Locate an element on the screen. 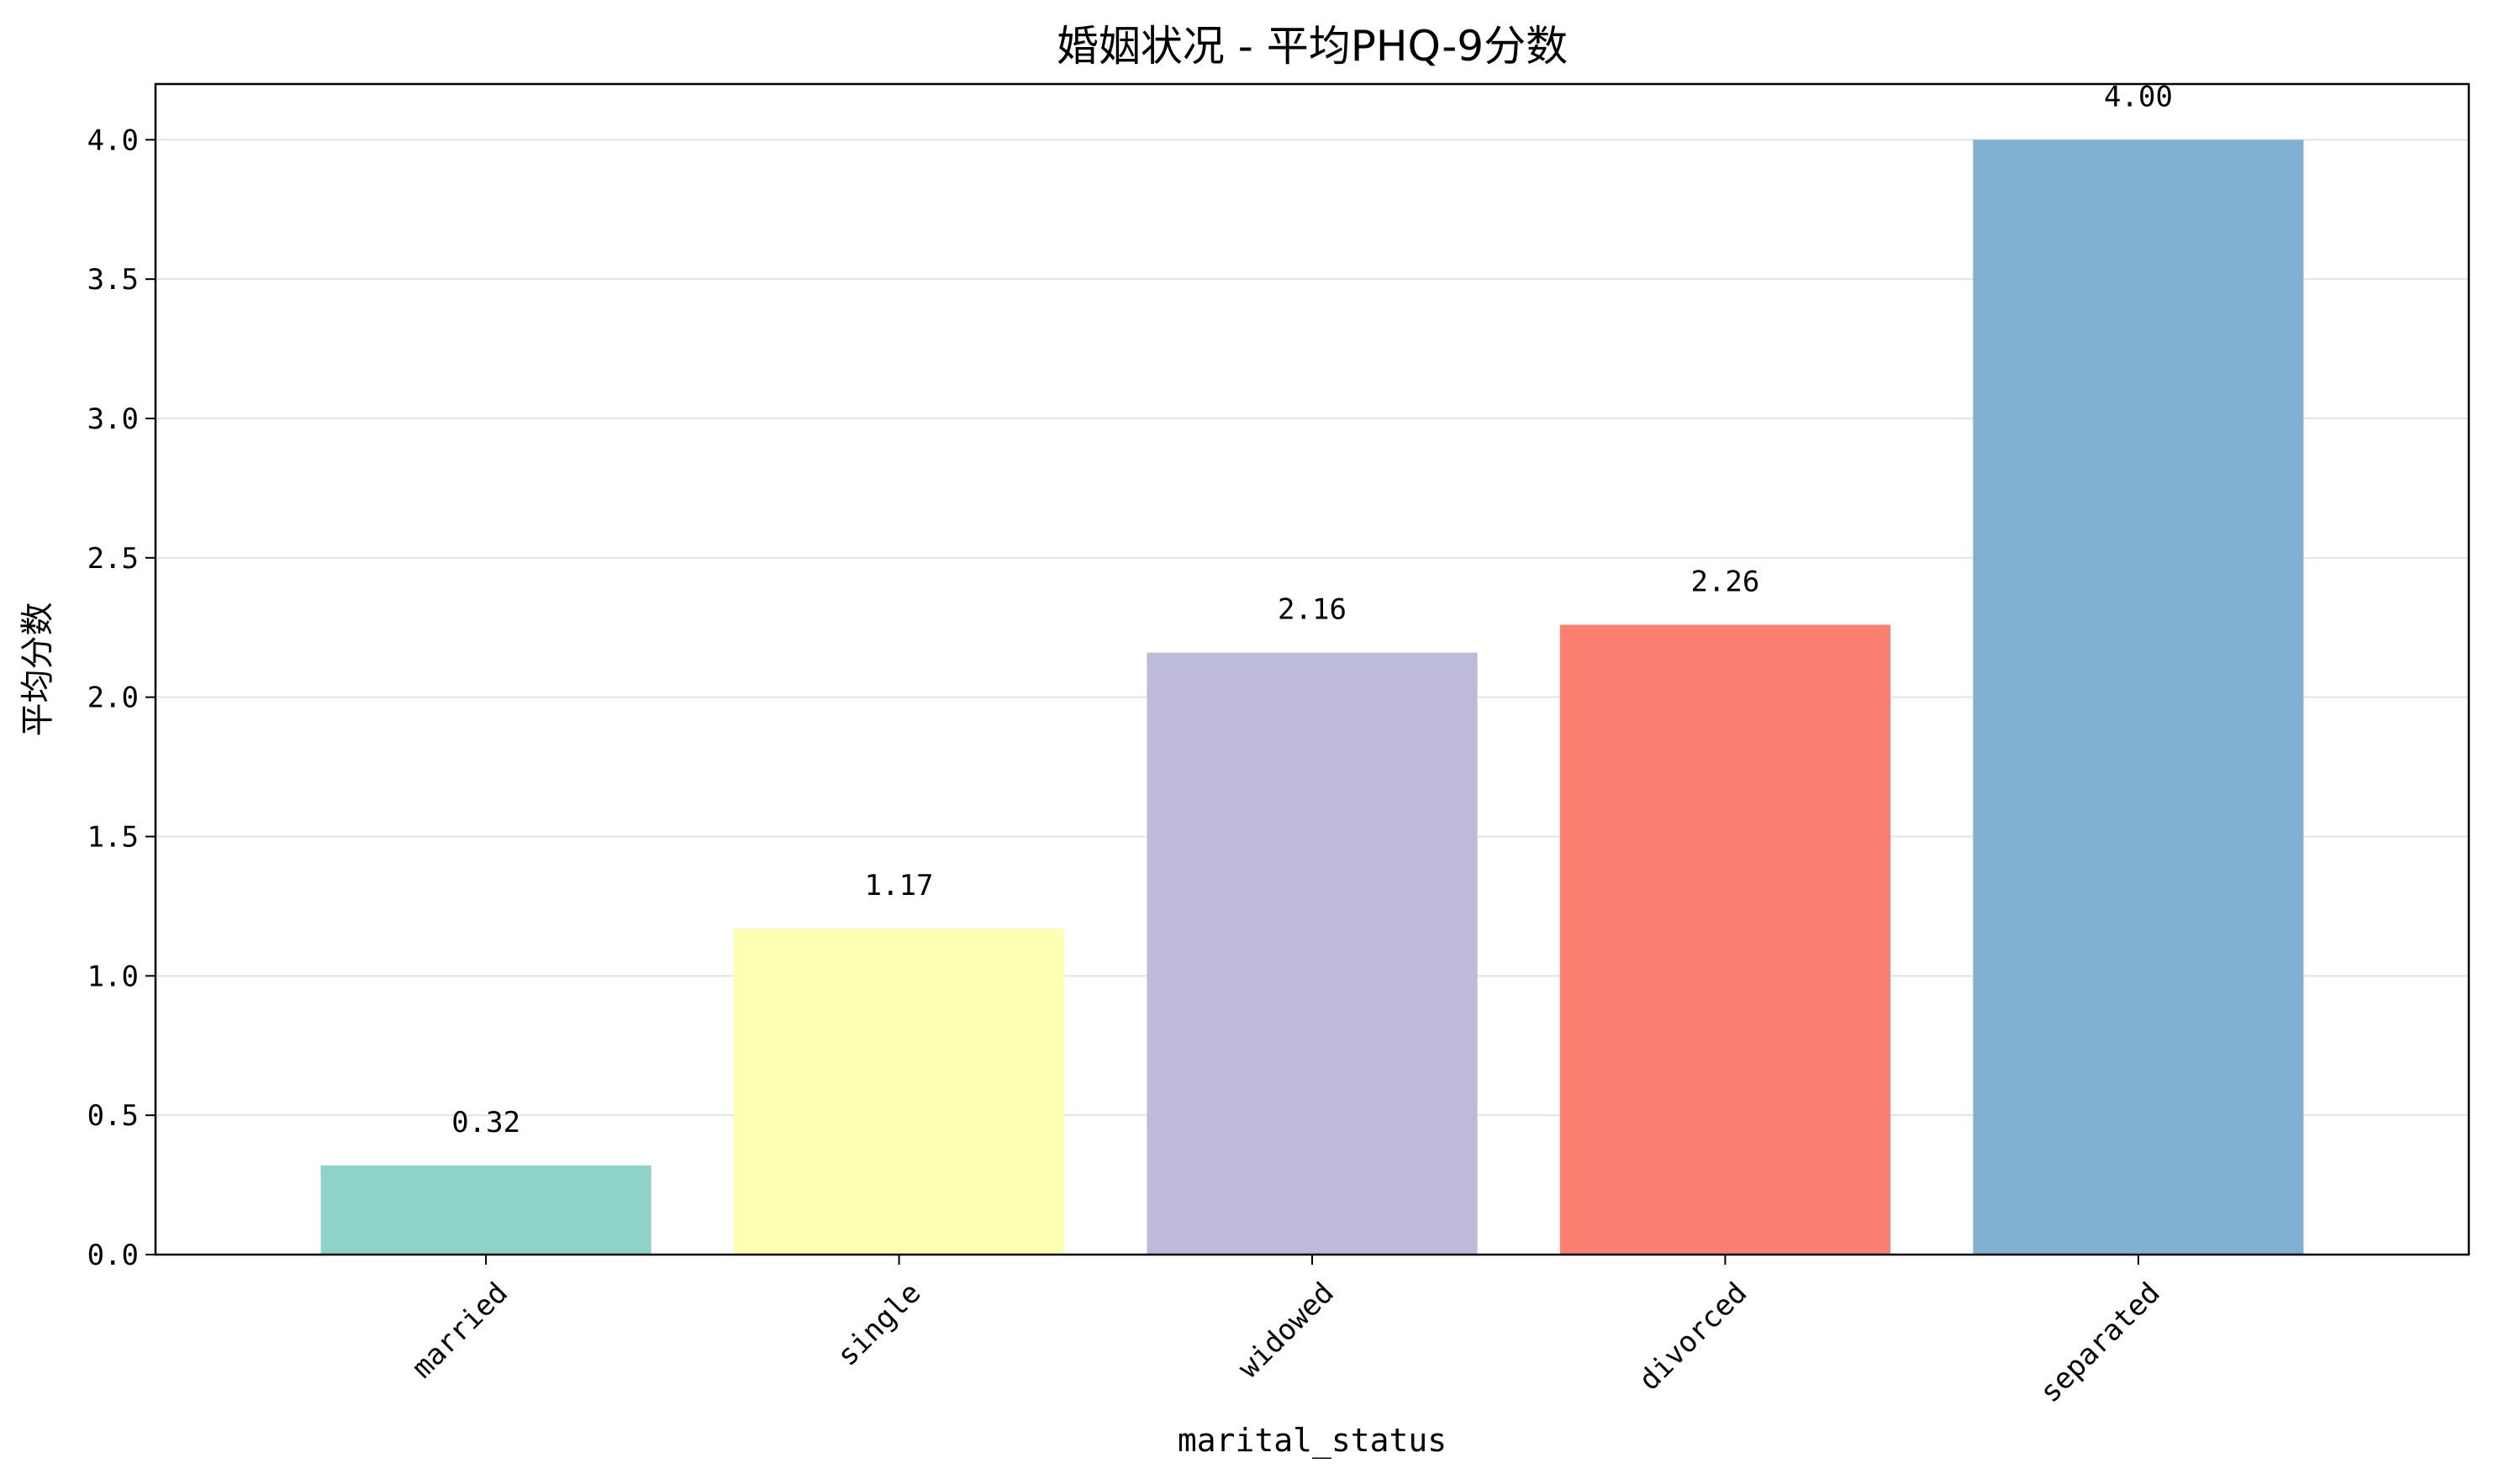  bar-divorced is located at coordinates (1725, 940).